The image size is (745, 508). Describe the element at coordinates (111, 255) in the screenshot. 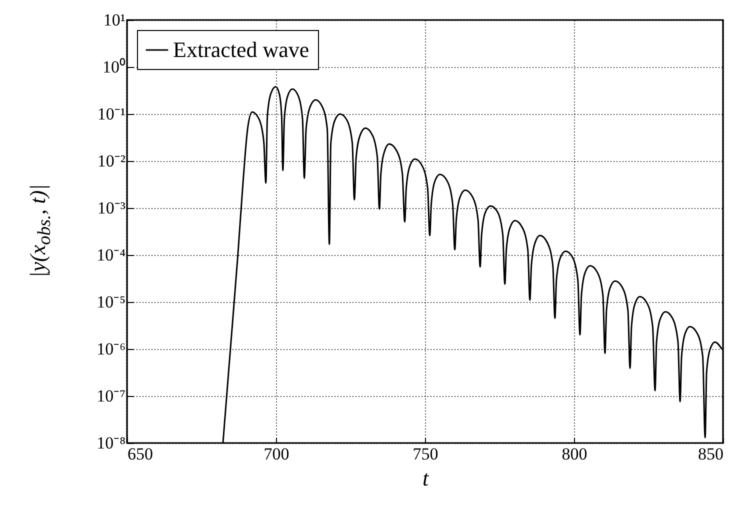

I see `y-tick-label: 10⁻⁴` at that location.